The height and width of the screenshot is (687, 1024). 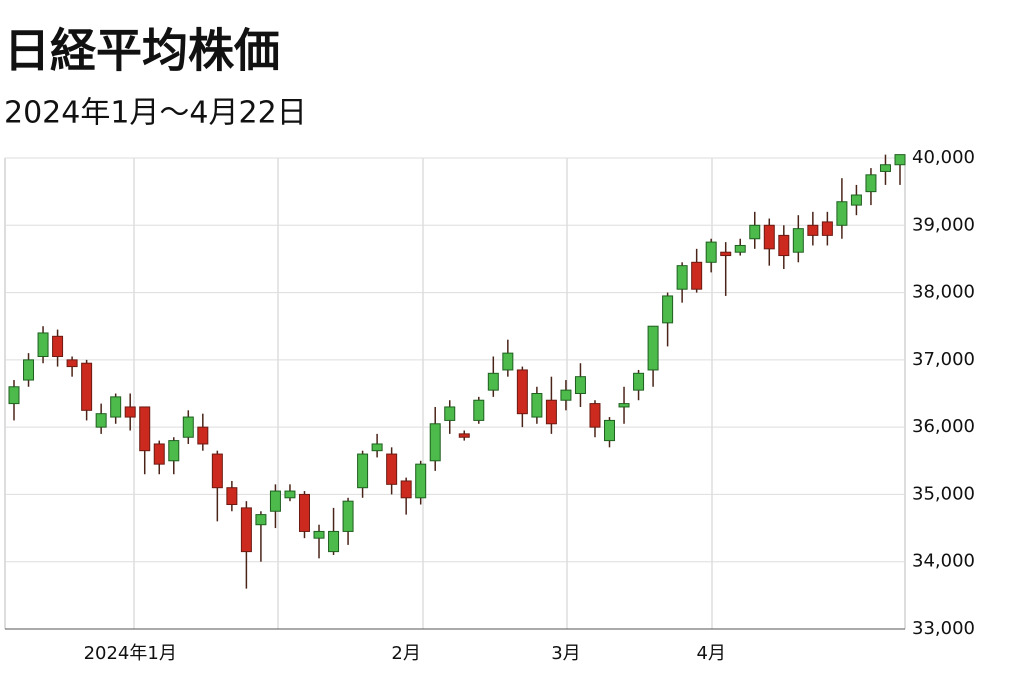 I want to click on y-tick-label: 33,000, so click(x=943, y=628).